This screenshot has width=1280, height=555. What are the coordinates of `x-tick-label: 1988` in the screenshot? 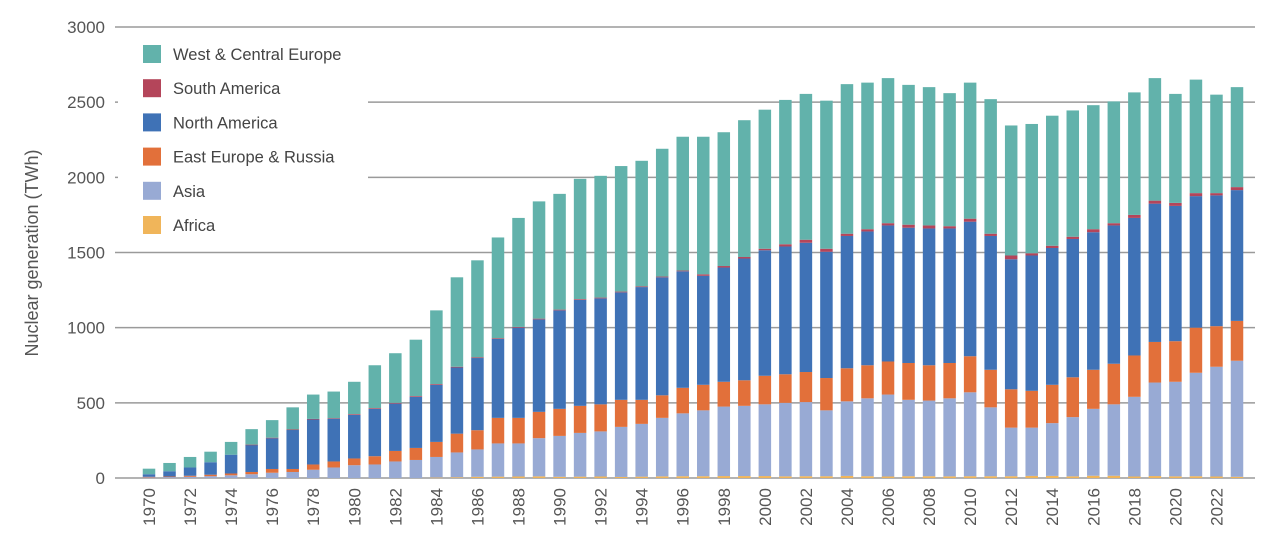 It's located at (519, 507).